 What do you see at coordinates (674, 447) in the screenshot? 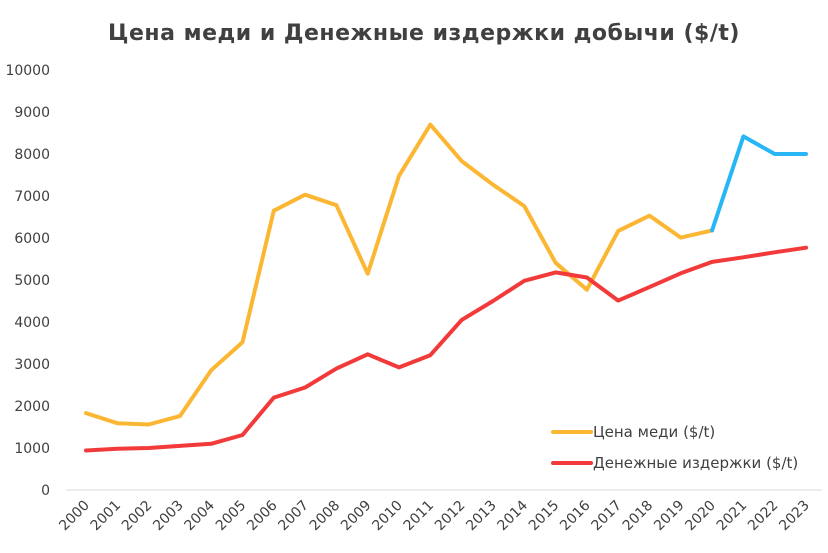
I see `legend: Цена меди ($/t) Денежные издержки ($/t)` at bounding box center [674, 447].